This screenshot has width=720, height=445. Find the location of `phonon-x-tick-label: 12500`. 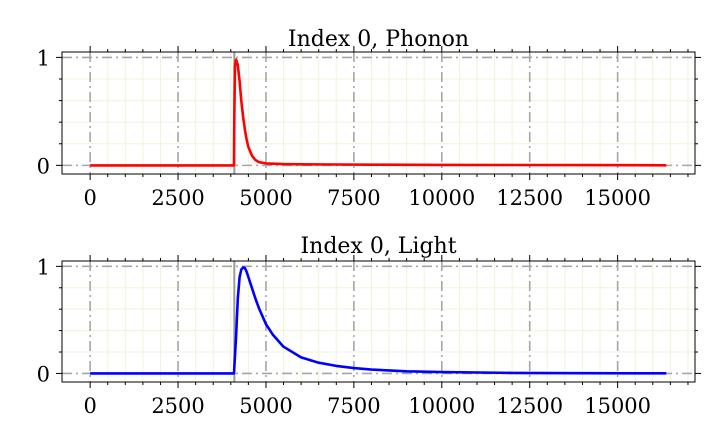

phonon-x-tick-label: 12500 is located at coordinates (529, 198).